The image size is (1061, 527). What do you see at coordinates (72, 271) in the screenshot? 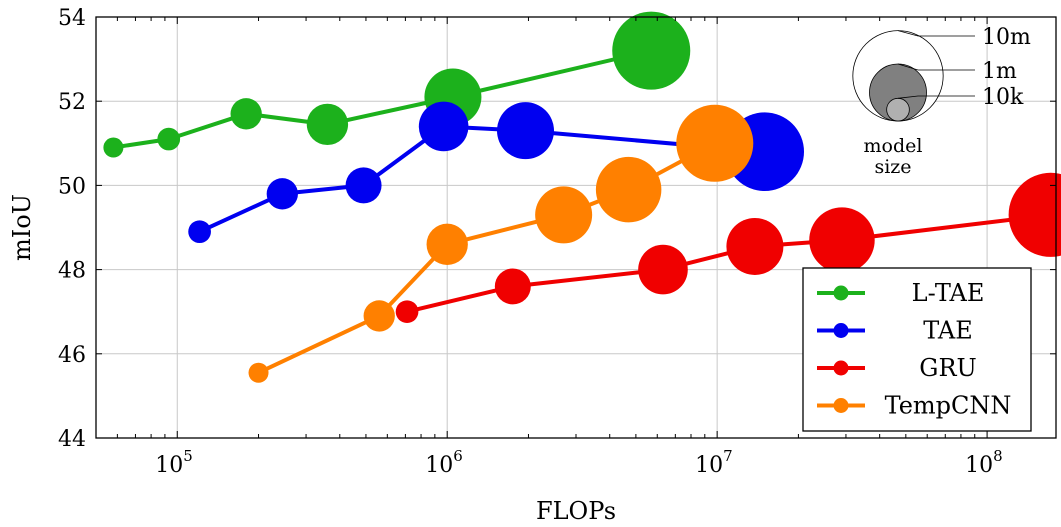
I see `y-tick-label: 48` at bounding box center [72, 271].